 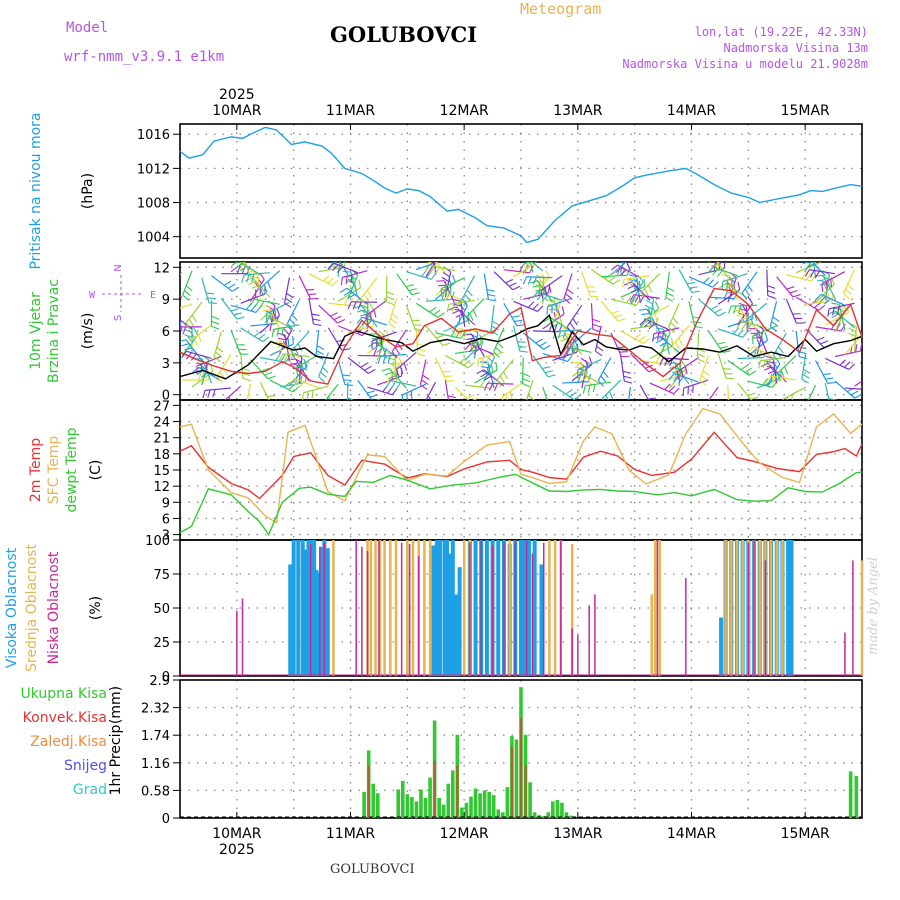 I want to click on y-tick-label: 9, so click(x=166, y=300).